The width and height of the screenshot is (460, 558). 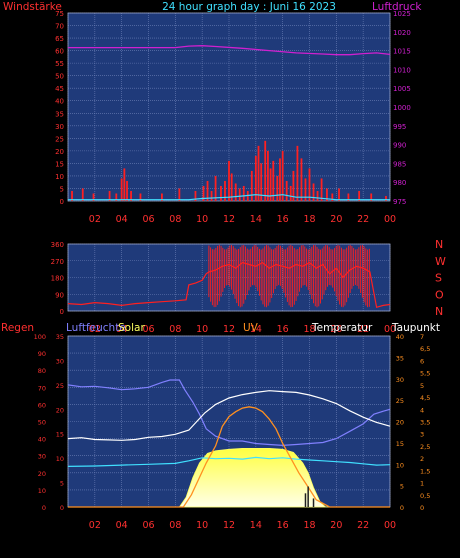 What do you see at coordinates (425, 496) in the screenshot?
I see `uv-y-tick-label: 0,5` at bounding box center [425, 496].